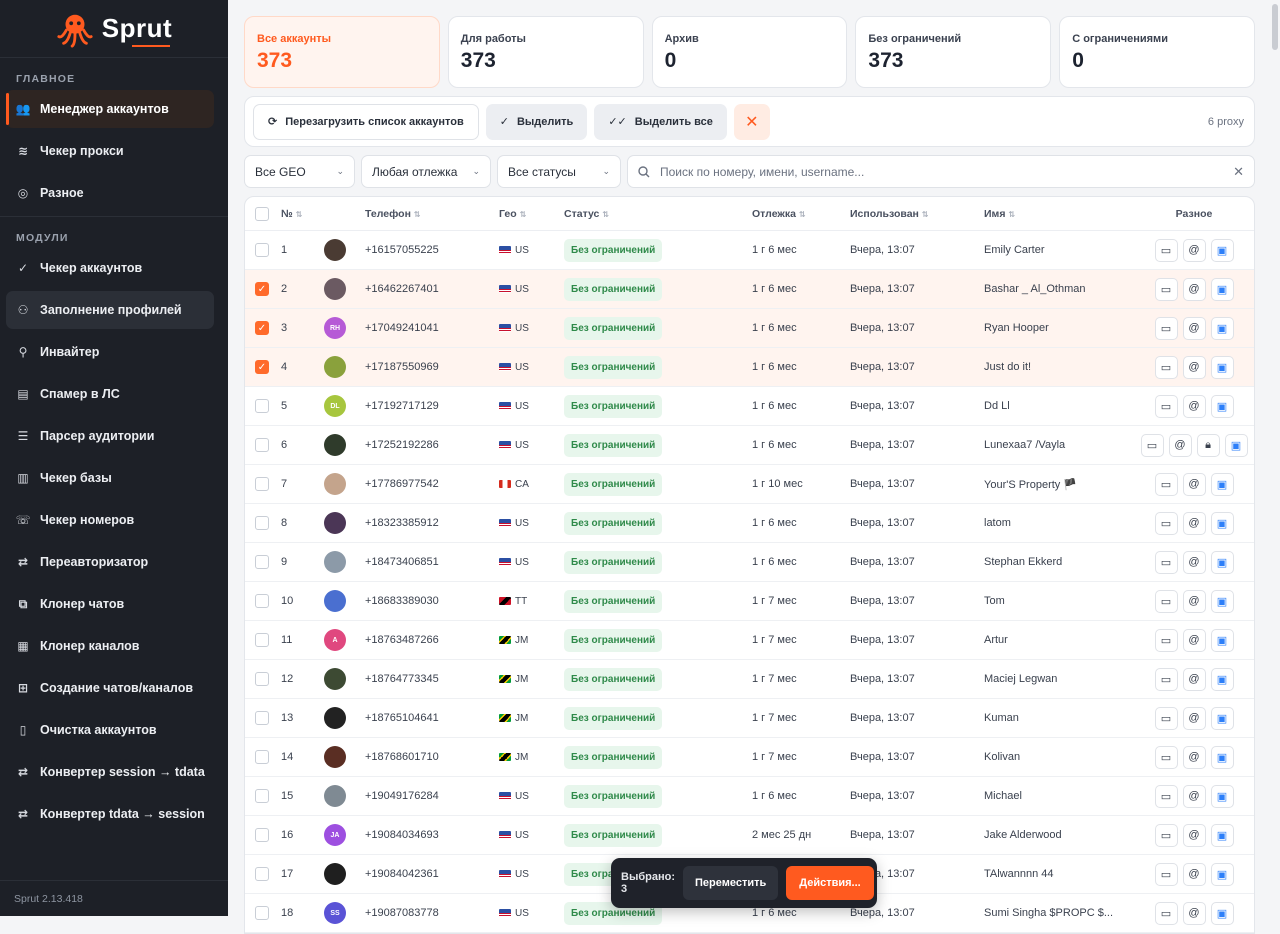 This screenshot has width=1280, height=934. I want to click on select-all-checkbox, so click(262, 213).